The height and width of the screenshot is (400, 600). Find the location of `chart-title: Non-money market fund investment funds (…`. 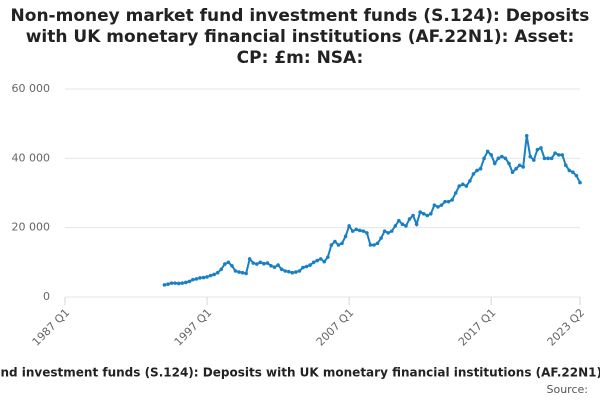

chart-title: Non-money market fund investment funds (… is located at coordinates (300, 37).